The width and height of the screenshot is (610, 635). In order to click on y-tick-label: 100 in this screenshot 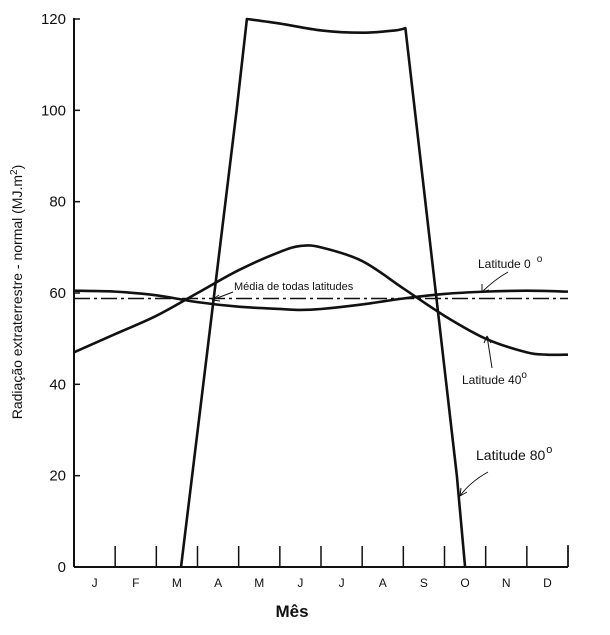, I will do `click(53, 110)`.